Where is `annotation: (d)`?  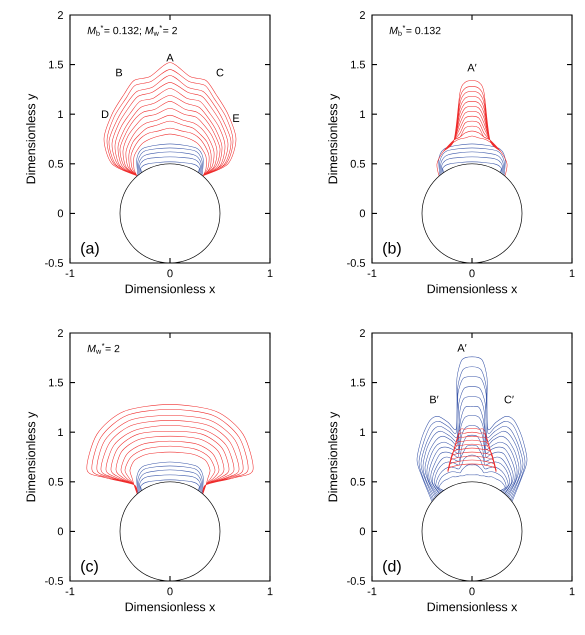 annotation: (d) is located at coordinates (392, 567).